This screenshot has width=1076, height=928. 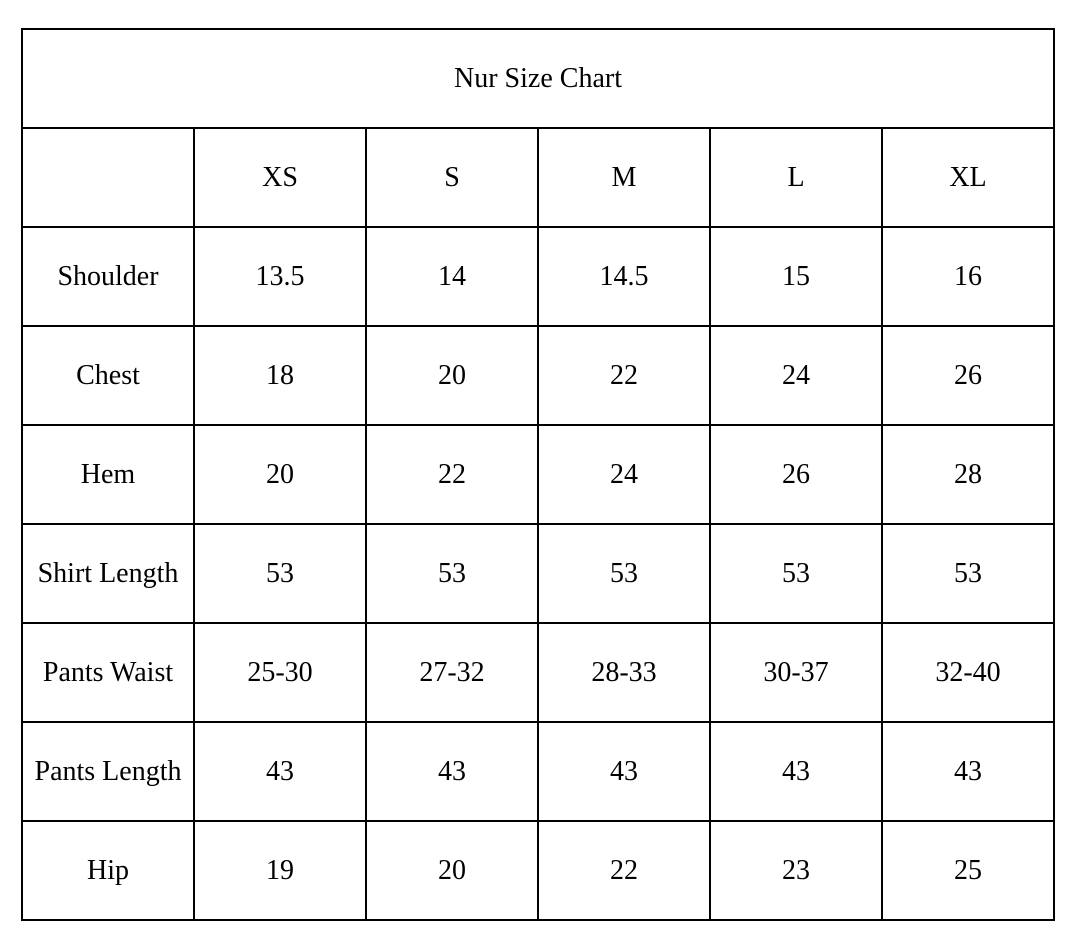 I want to click on size-value-cell: 18, so click(x=280, y=375).